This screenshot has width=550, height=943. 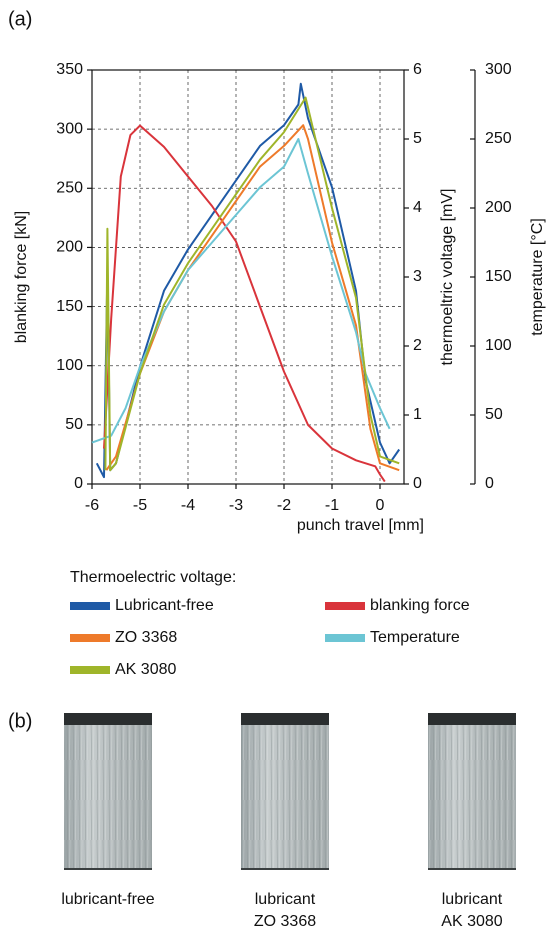 I want to click on panel-label: (a), so click(x=20, y=19).